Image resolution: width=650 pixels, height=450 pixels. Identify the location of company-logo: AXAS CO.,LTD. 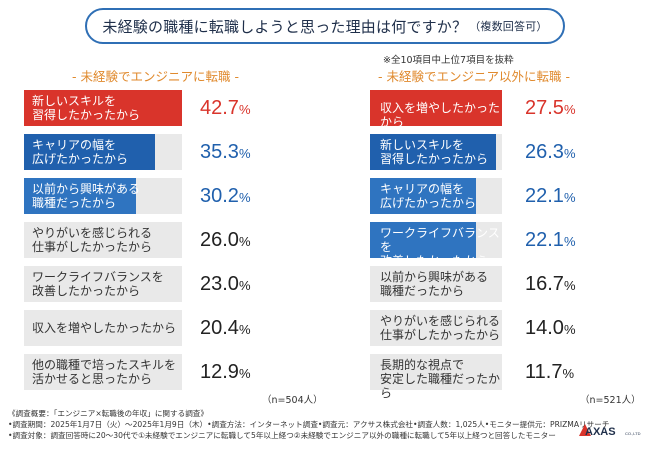
(610, 431).